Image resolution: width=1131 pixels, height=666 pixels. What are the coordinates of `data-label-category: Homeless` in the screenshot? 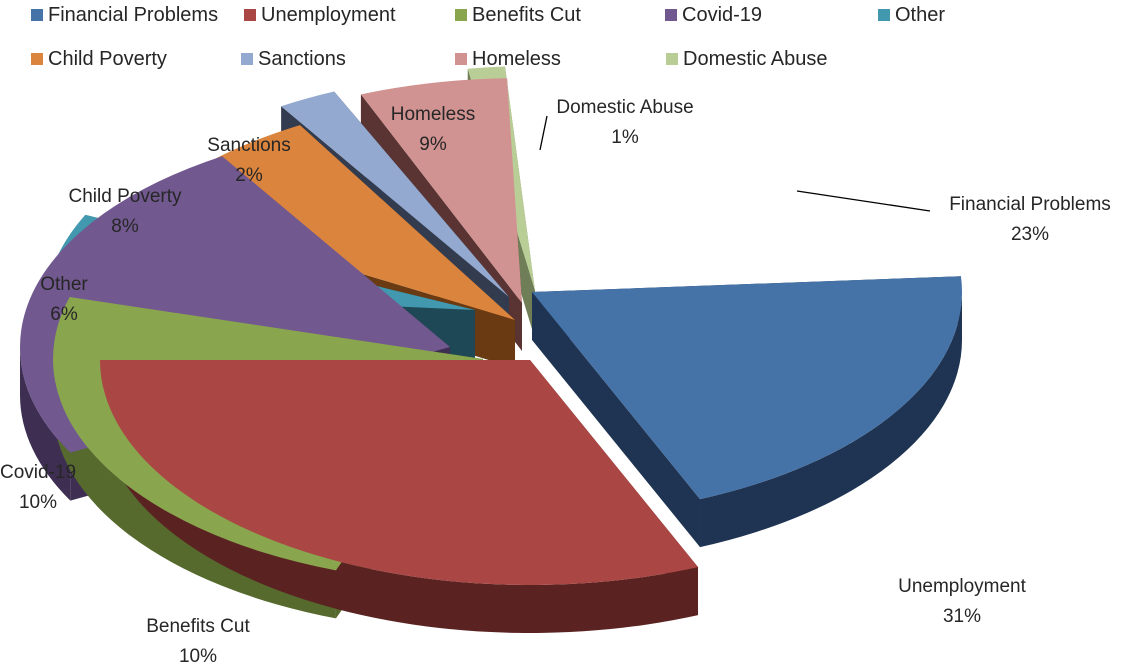 It's located at (433, 114).